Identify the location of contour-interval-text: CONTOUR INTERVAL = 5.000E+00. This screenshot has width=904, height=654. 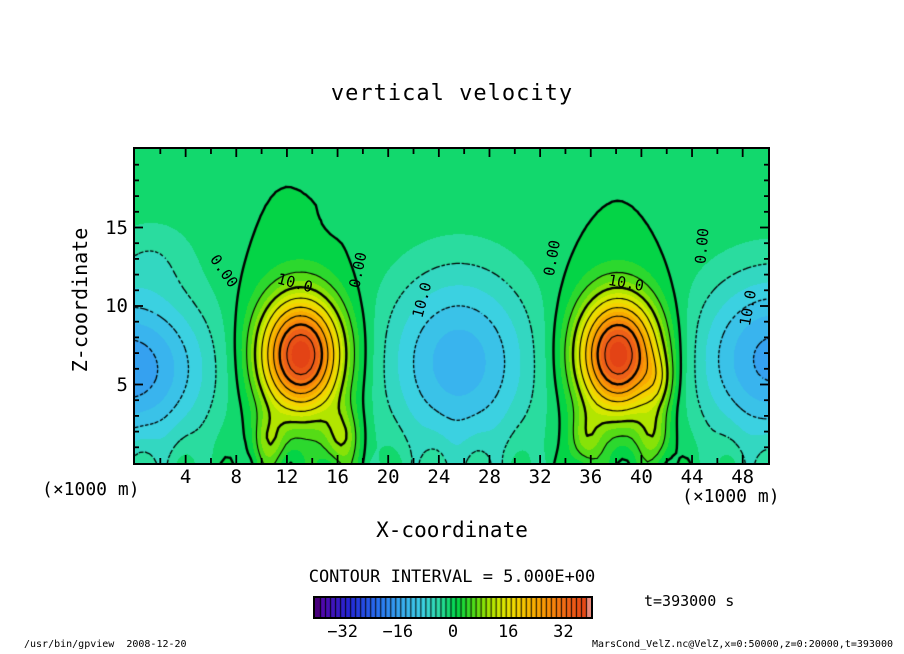
(452, 577).